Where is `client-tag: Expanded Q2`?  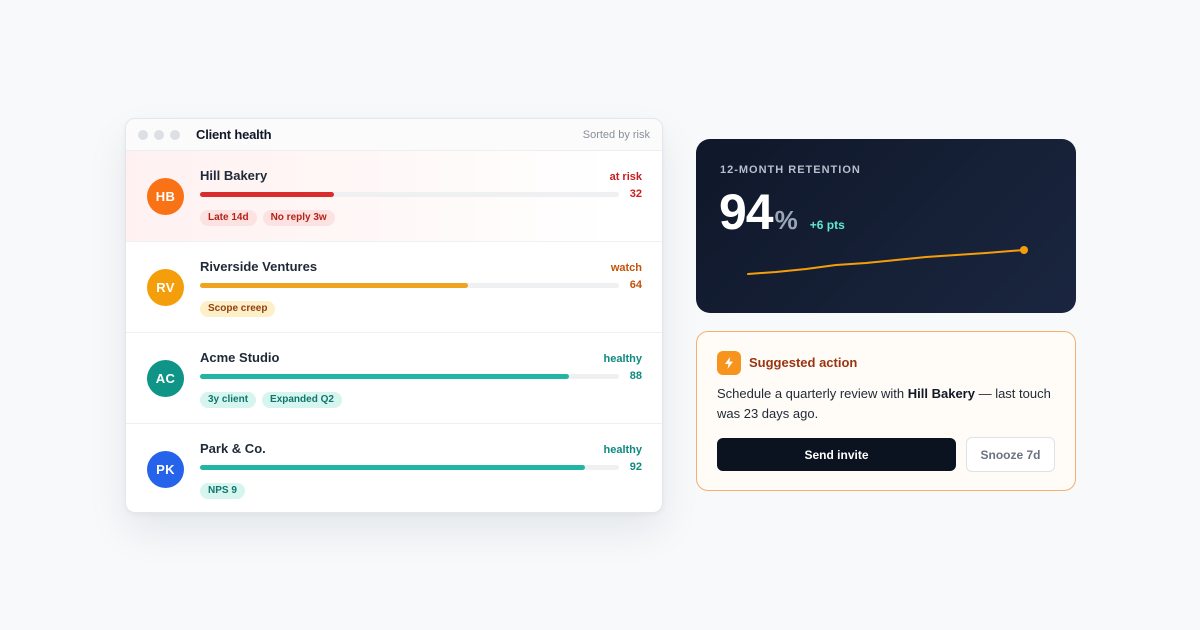 client-tag: Expanded Q2 is located at coordinates (302, 400).